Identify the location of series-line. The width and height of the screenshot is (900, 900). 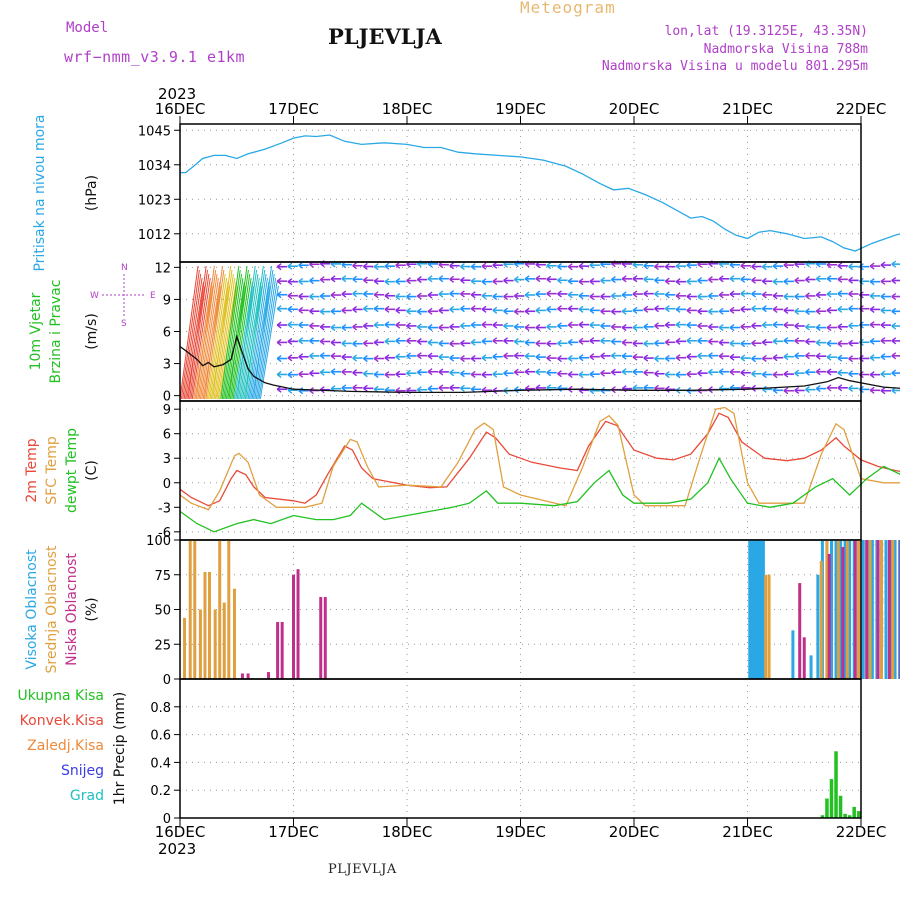
(539, 364).